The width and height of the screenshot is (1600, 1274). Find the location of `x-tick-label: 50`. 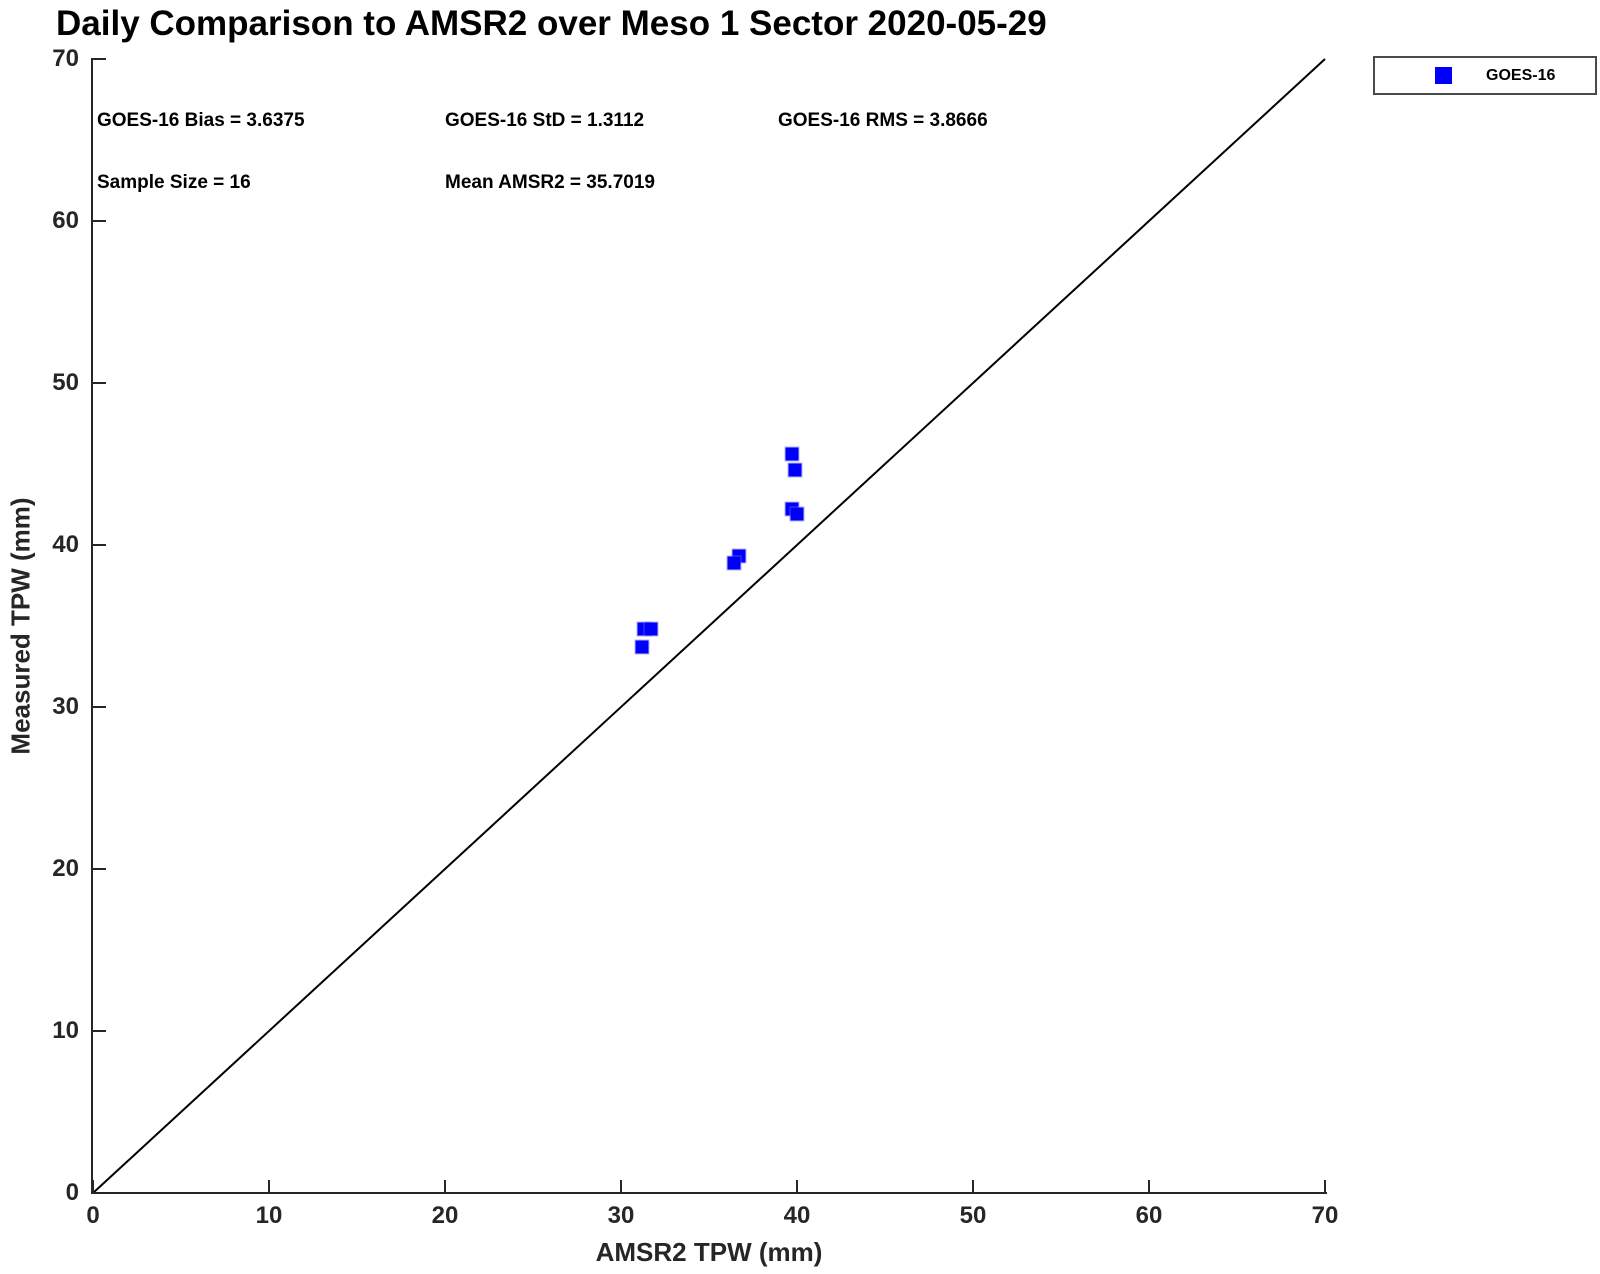

x-tick-label: 50 is located at coordinates (973, 1215).